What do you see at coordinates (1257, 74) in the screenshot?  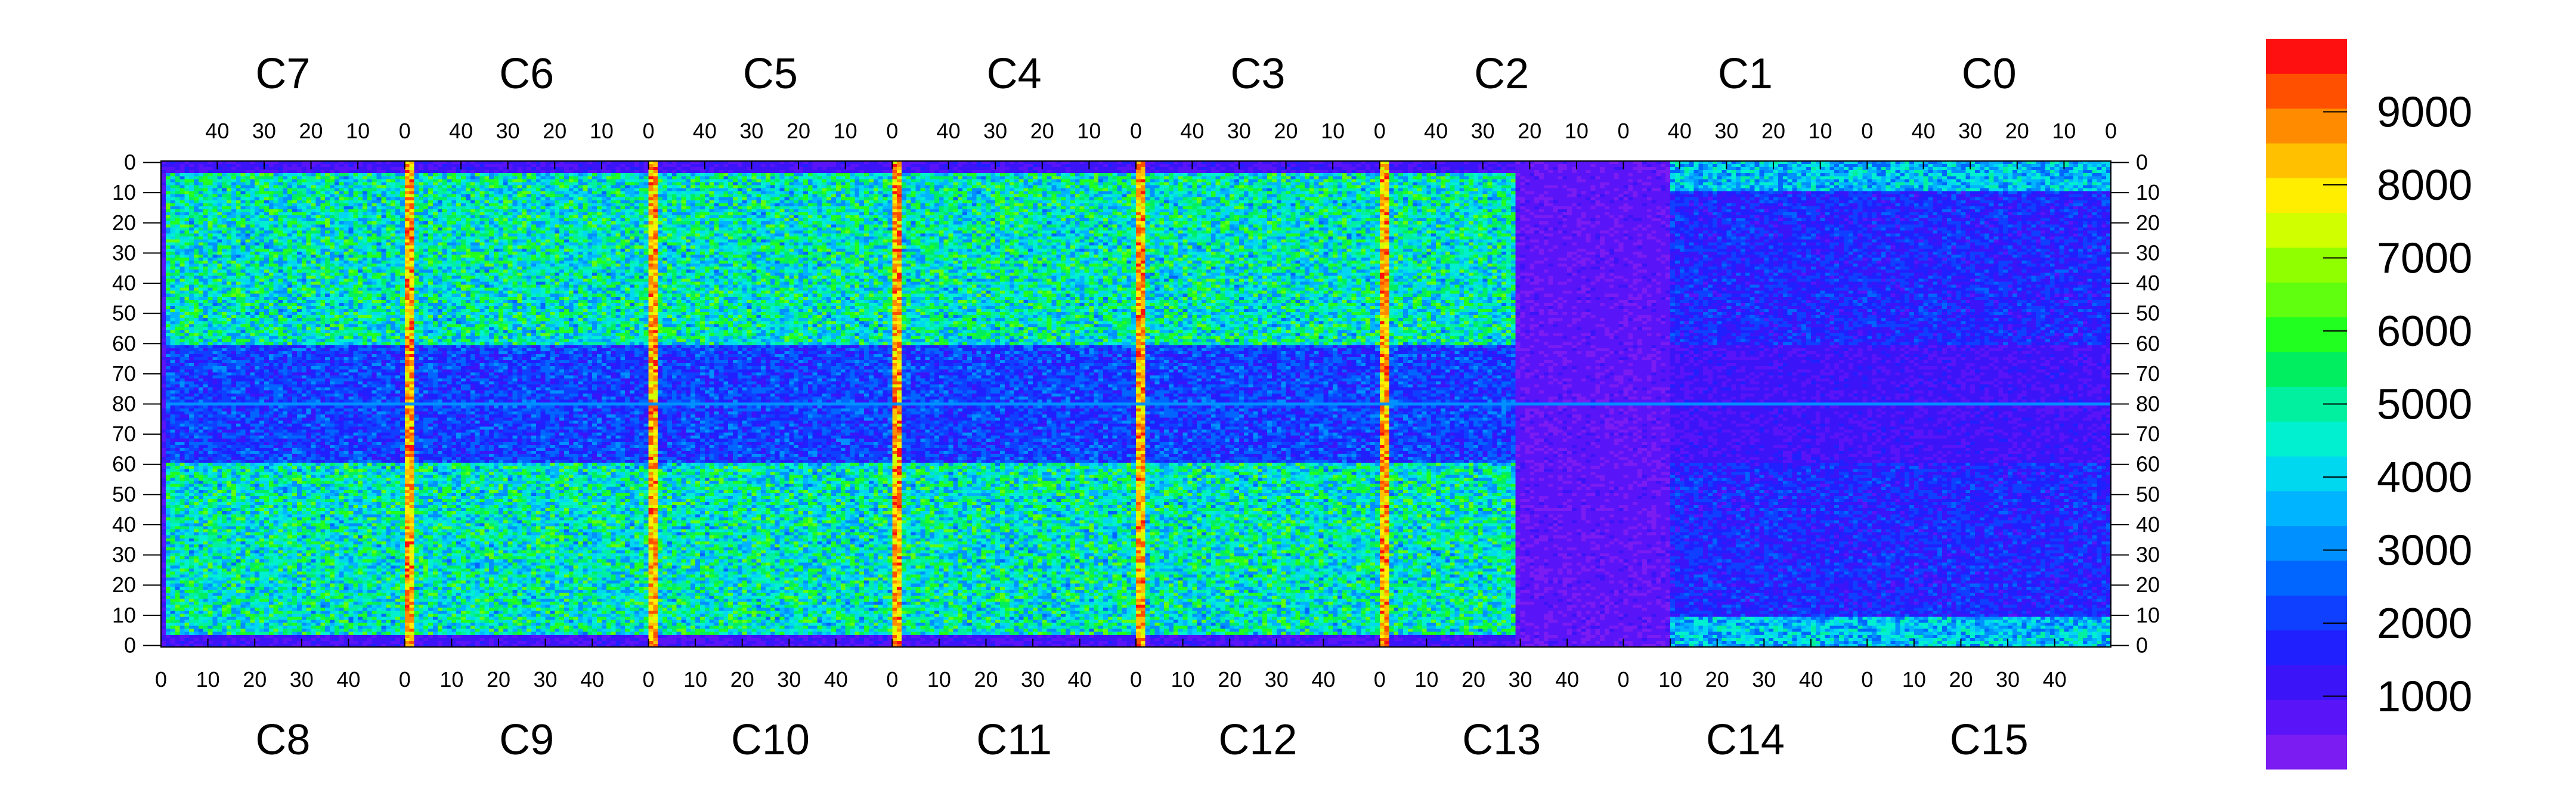 I see `chip-label-top: C3` at bounding box center [1257, 74].